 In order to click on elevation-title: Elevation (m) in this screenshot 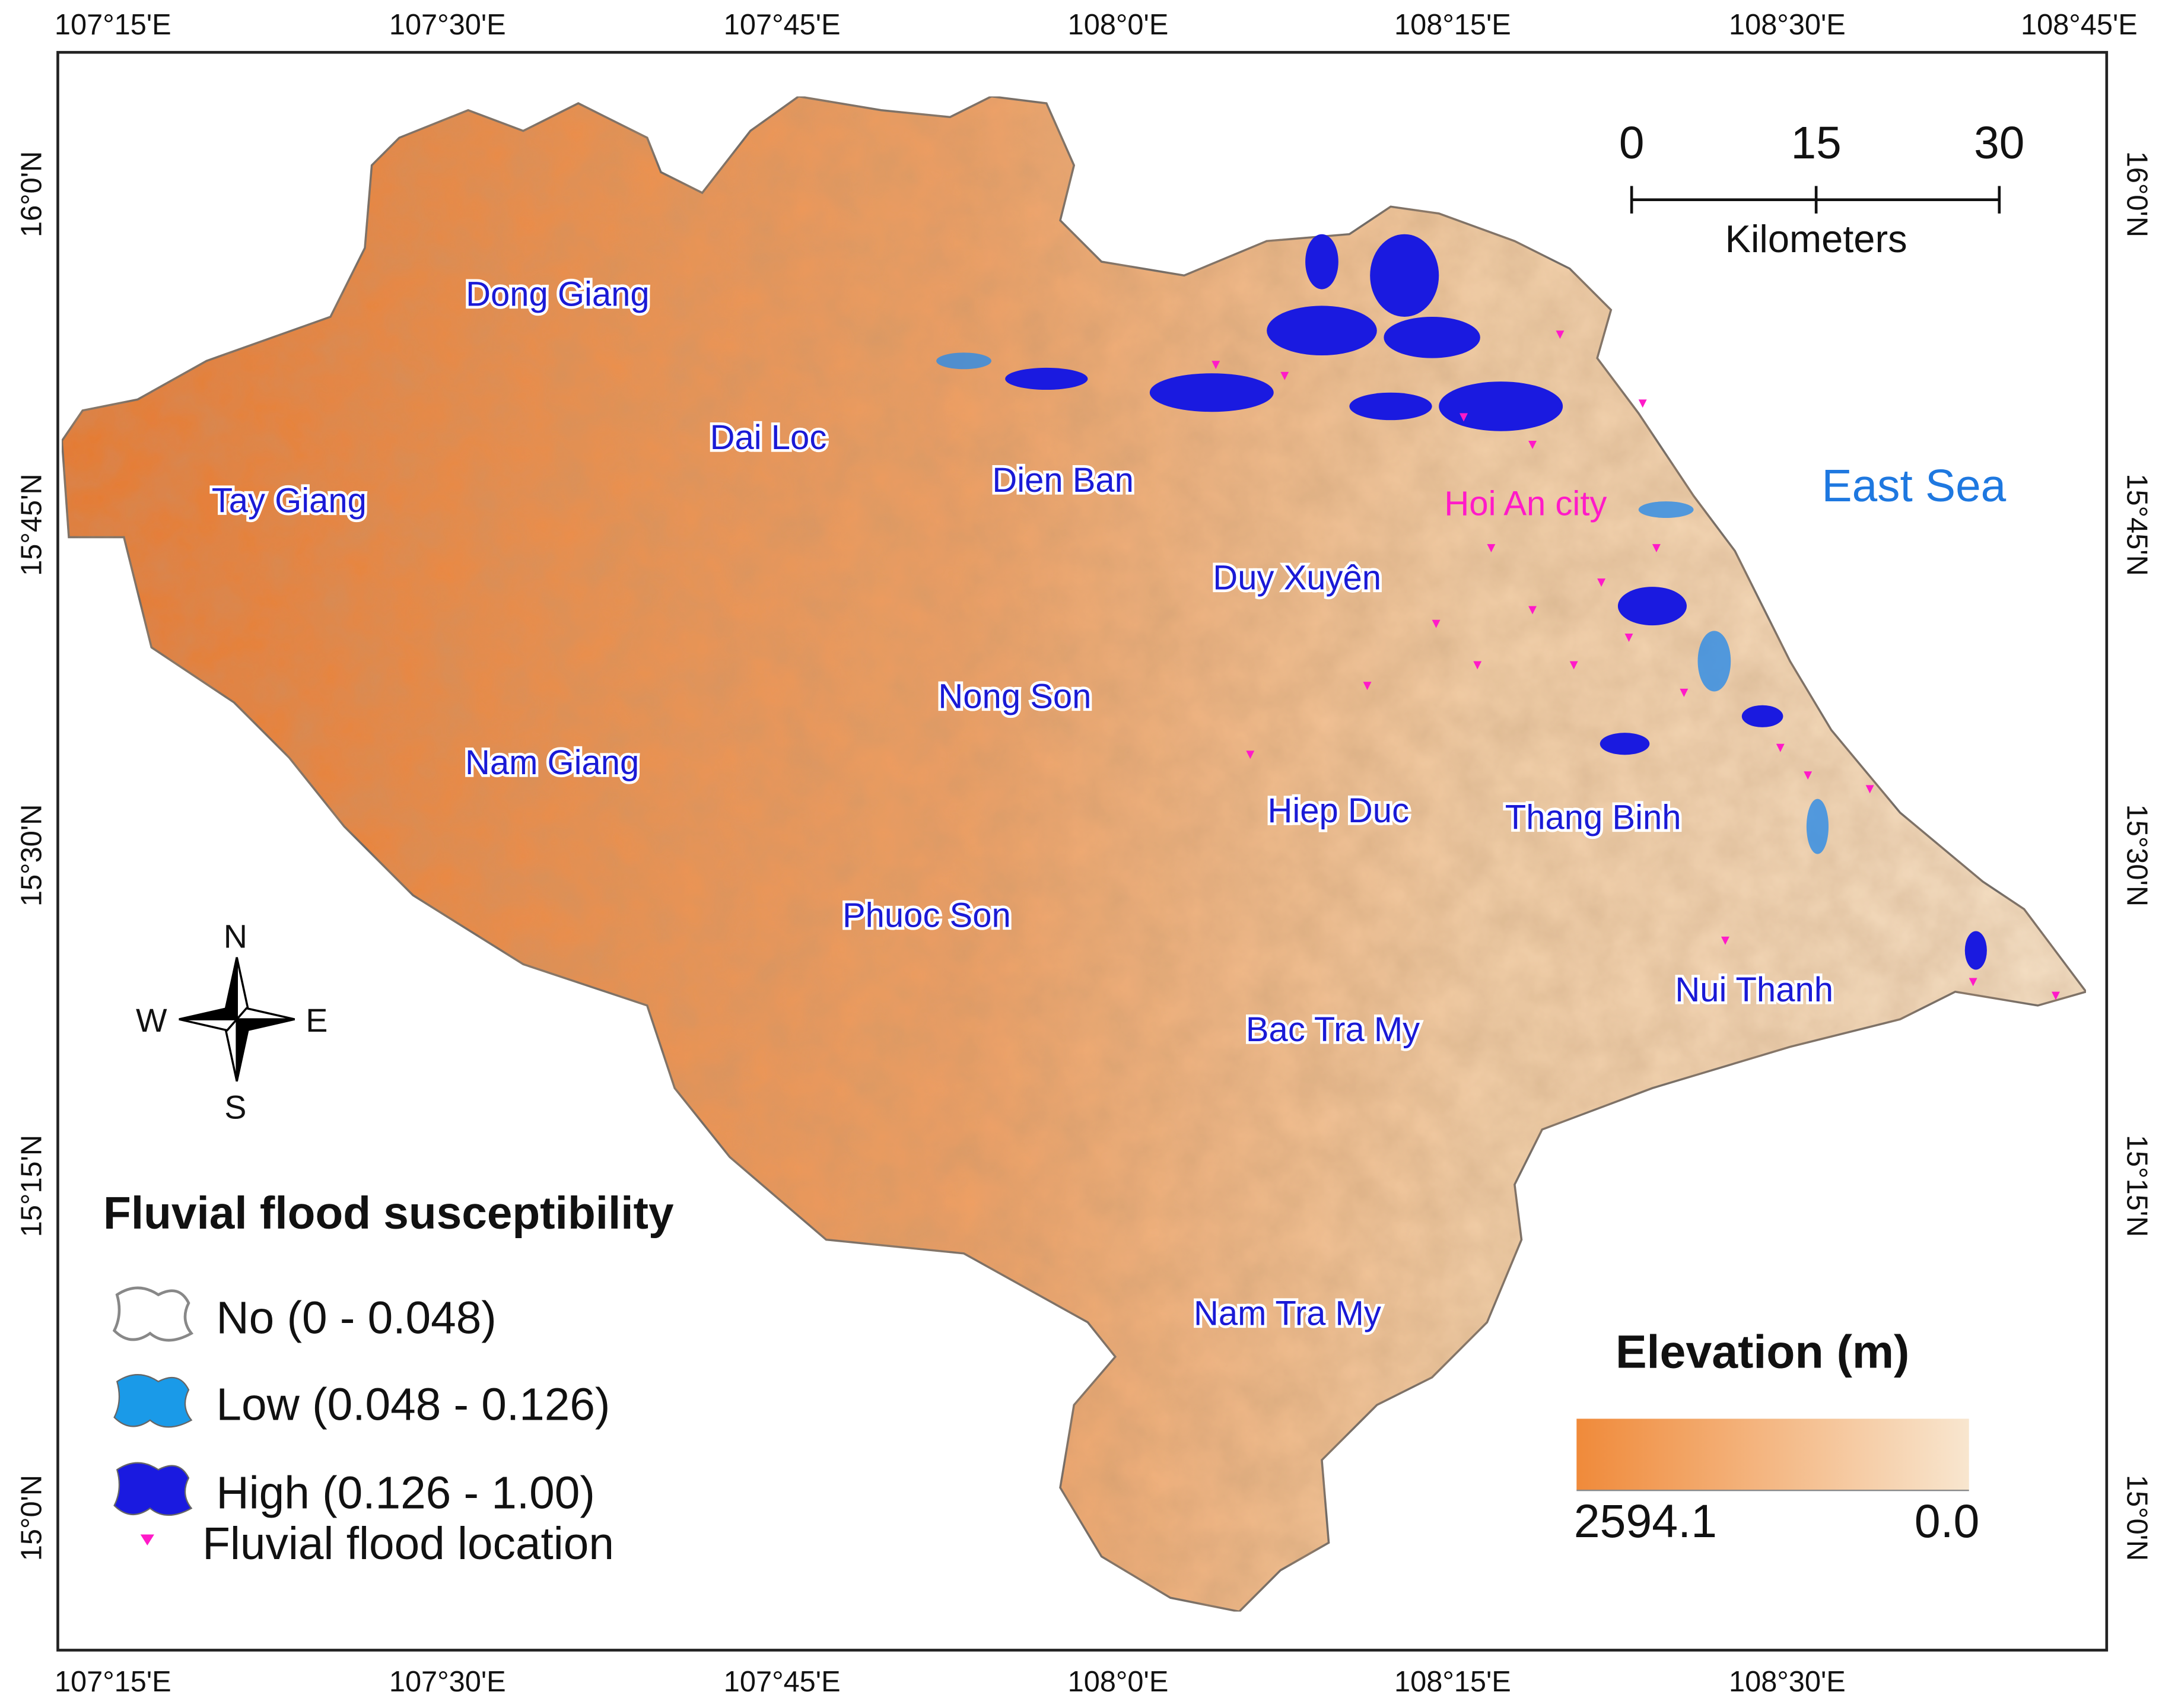, I will do `click(1763, 1352)`.